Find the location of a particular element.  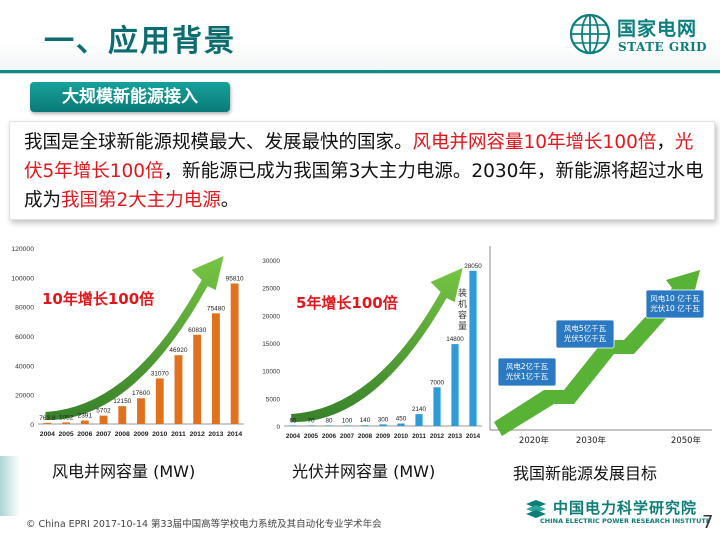

bar-2011 is located at coordinates (178, 389).